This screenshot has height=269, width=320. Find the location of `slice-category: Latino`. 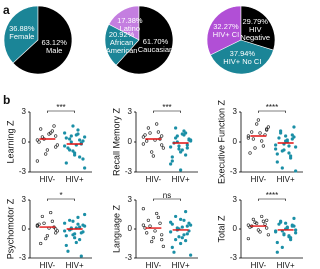

slice-category: Latino is located at coordinates (130, 28).